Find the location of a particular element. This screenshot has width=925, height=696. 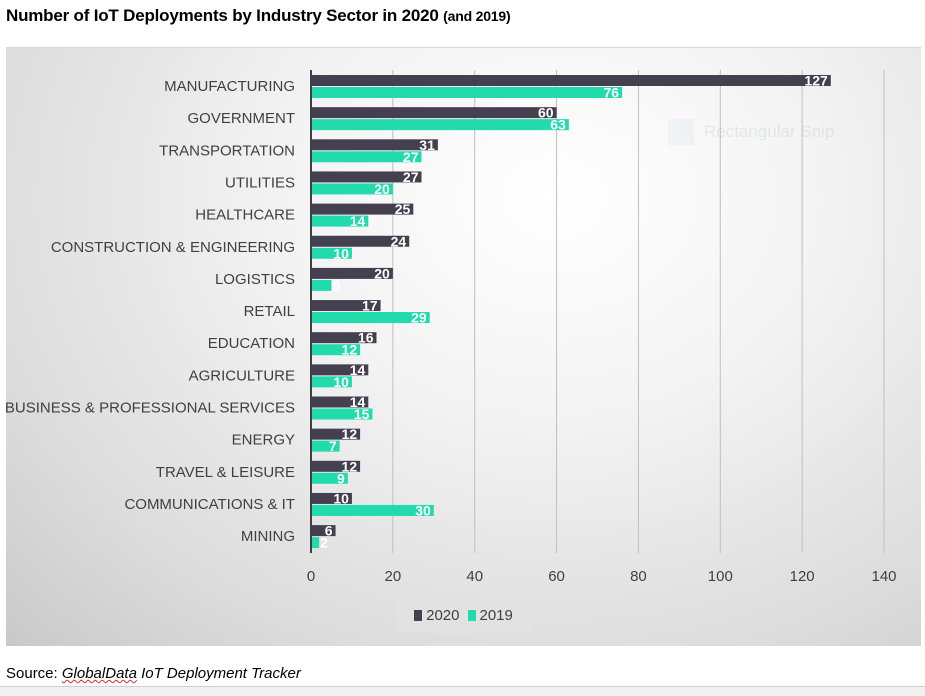

category-label: COMMUNICATIONS & IT is located at coordinates (209, 504).